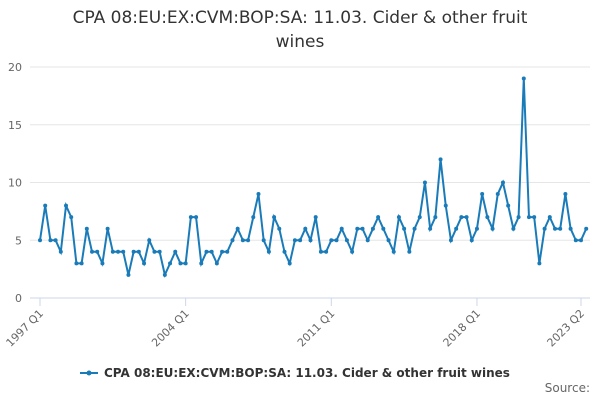 The image size is (600, 404). Describe the element at coordinates (566, 328) in the screenshot. I see `x-tick-label: 2023 Q2` at that location.